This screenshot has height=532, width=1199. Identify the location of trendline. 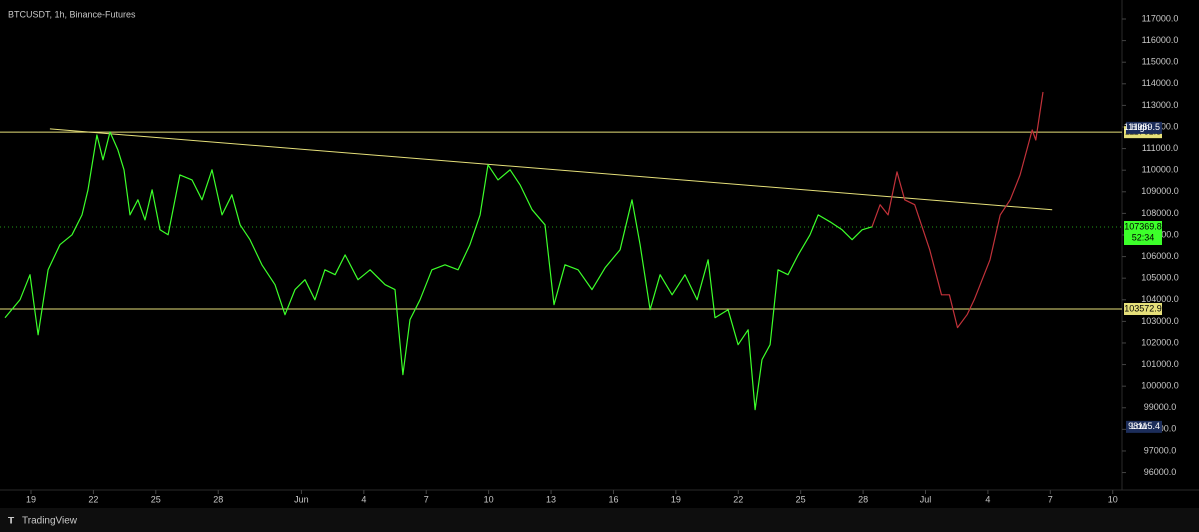
(551, 169).